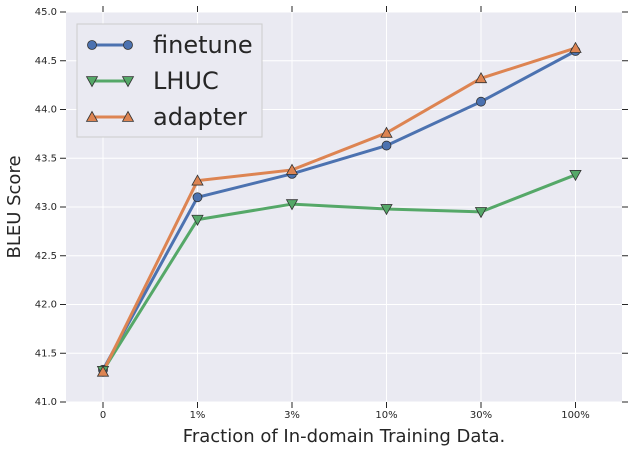 Image resolution: width=629 pixels, height=452 pixels. I want to click on y-tick-label: 45.0, so click(46, 12).